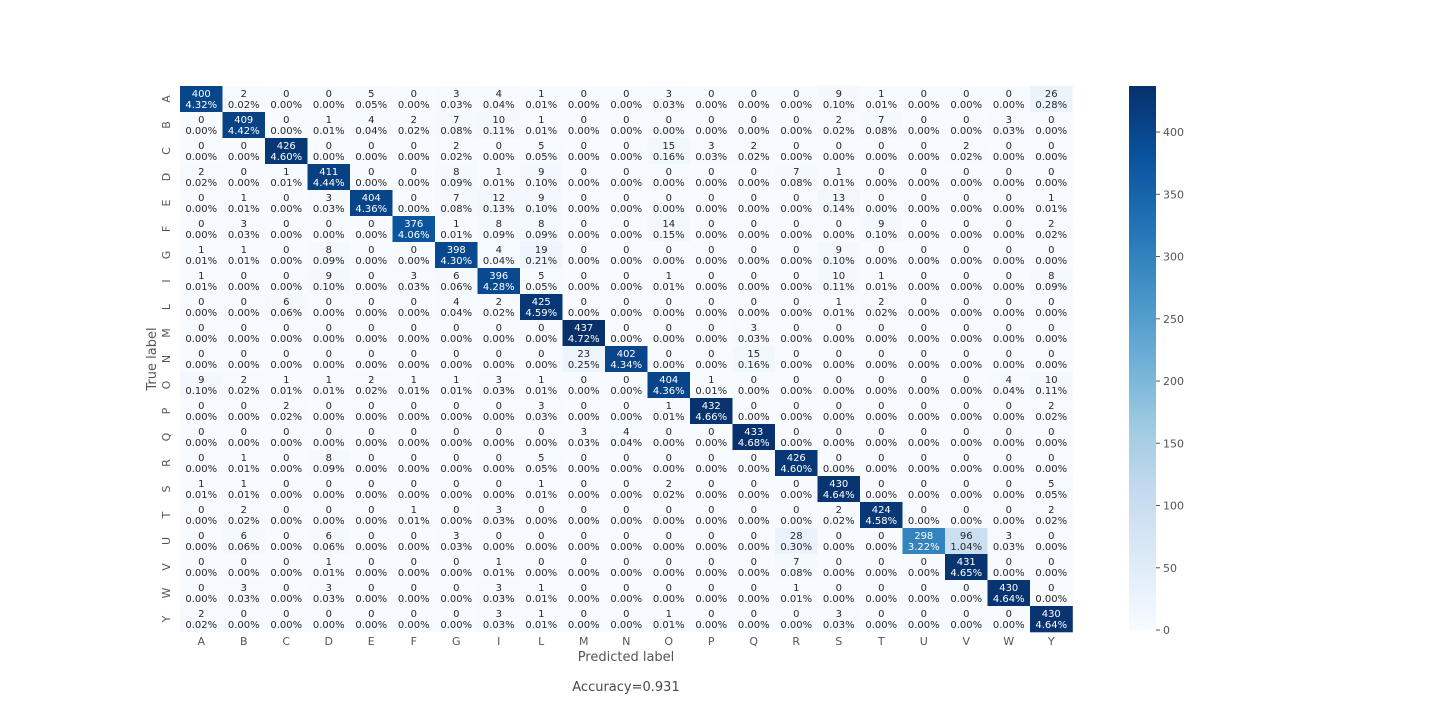  What do you see at coordinates (541, 276) in the screenshot?
I see `cell-count-label: 5` at bounding box center [541, 276].